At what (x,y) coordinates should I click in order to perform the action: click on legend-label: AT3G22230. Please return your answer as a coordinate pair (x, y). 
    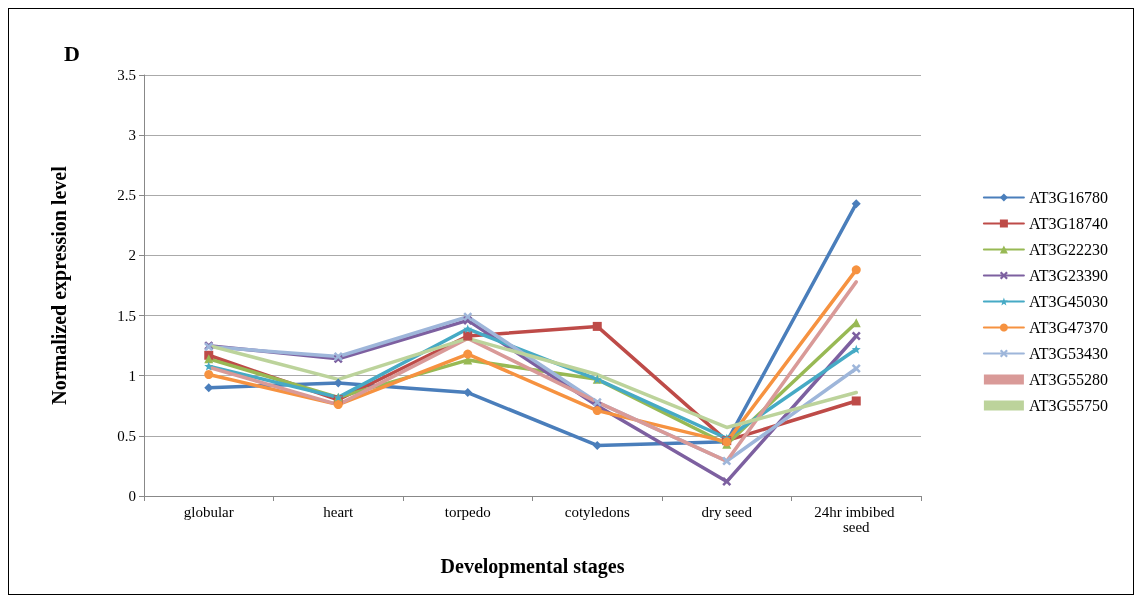
    Looking at the image, I should click on (1068, 249).